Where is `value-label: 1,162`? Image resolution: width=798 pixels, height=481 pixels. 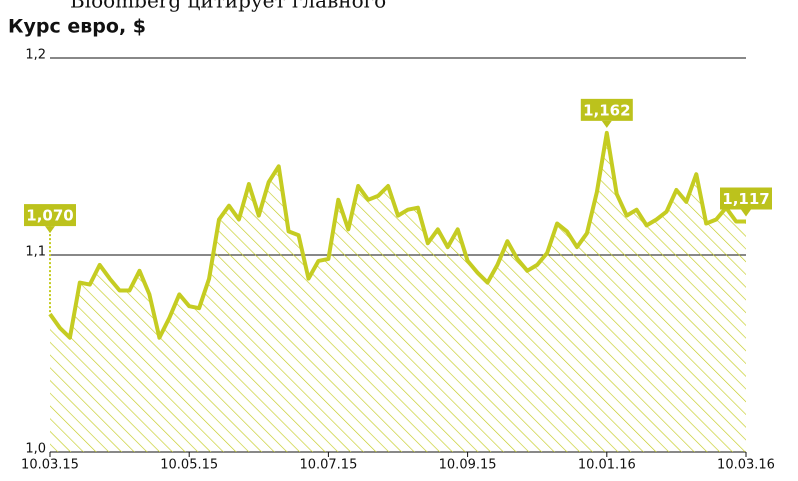
value-label: 1,162 is located at coordinates (606, 110).